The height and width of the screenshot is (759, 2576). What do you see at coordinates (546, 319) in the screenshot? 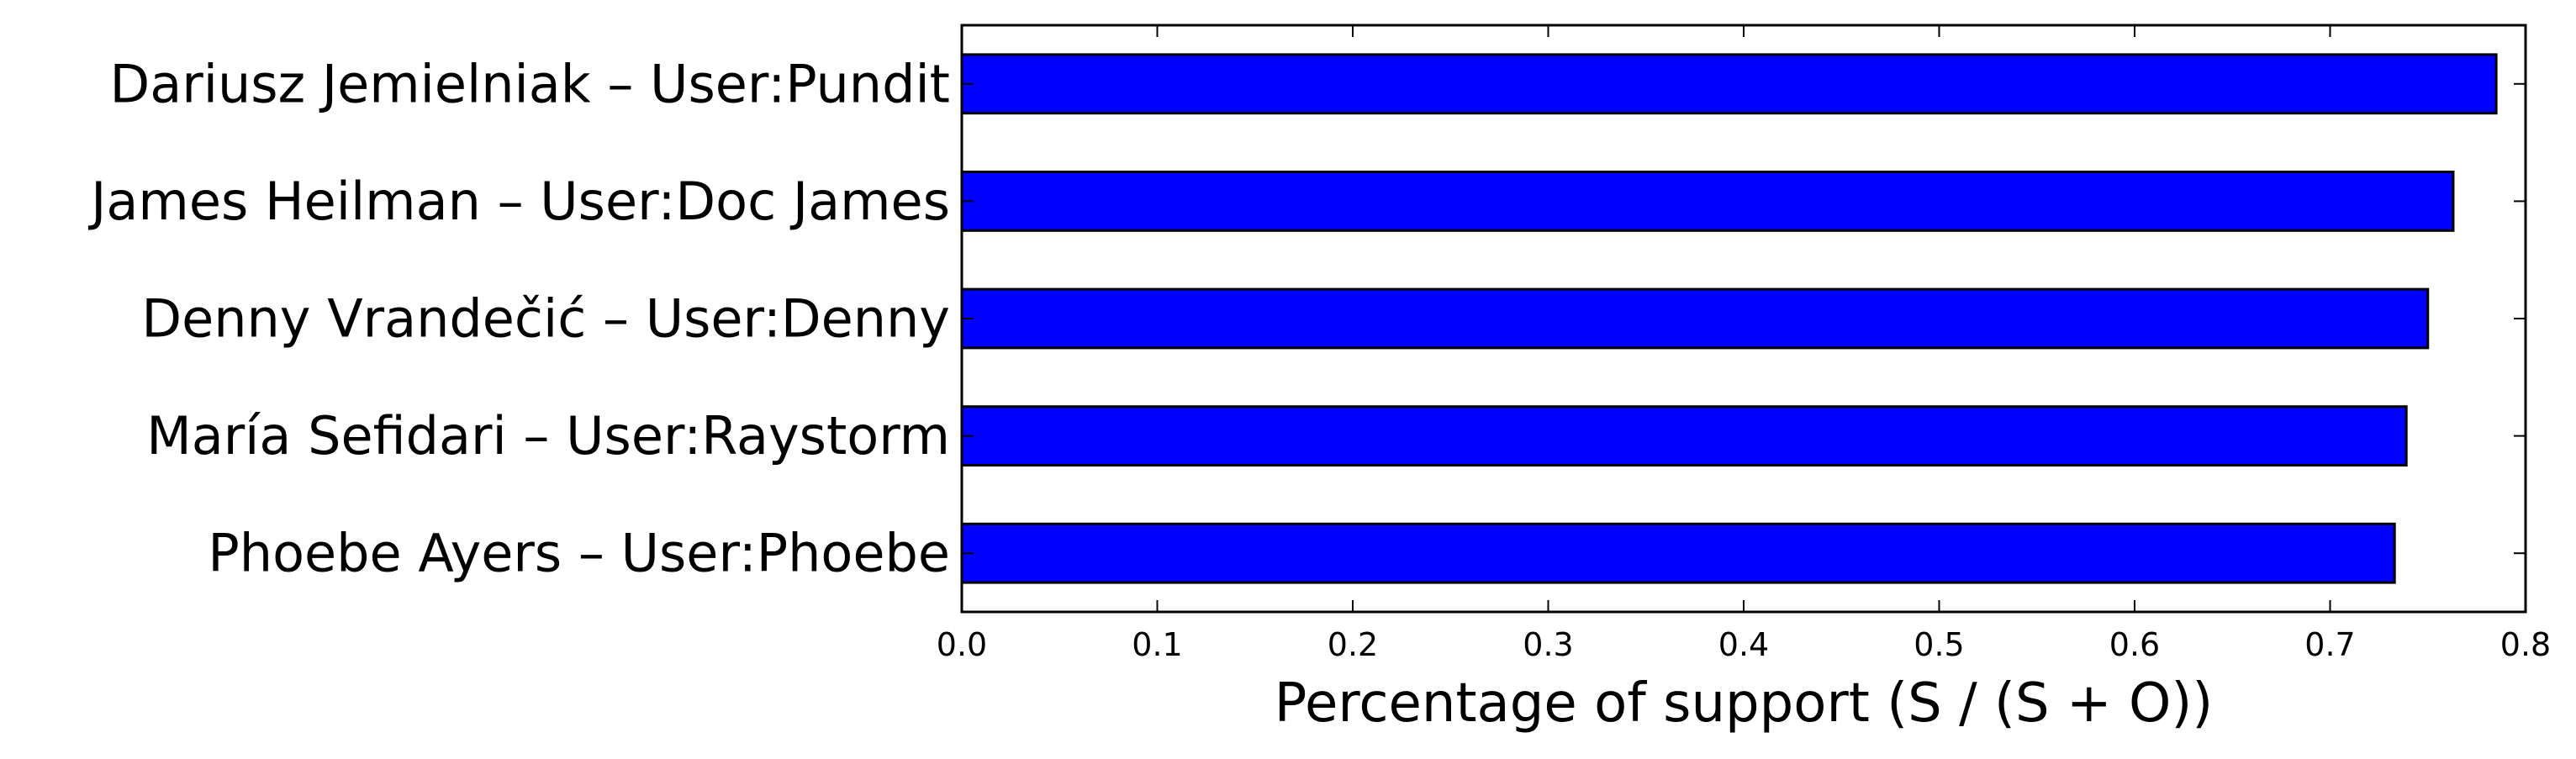
I see `category-label: Denny Vrandečić – User:Denny` at bounding box center [546, 319].